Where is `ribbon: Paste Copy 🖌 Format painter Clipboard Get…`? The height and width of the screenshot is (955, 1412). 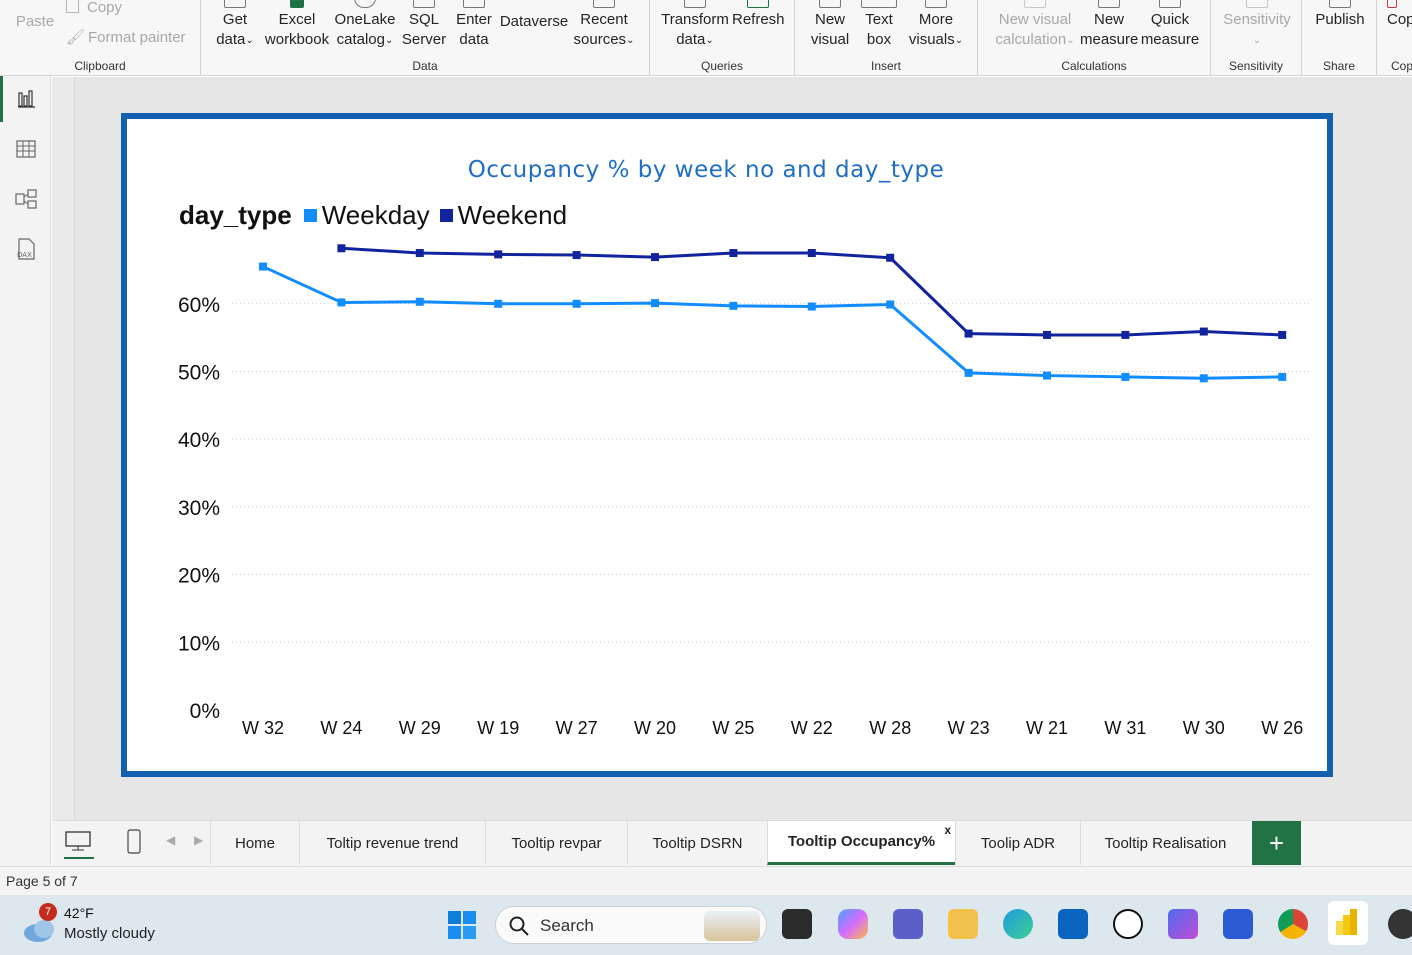 ribbon: Paste Copy 🖌 Format painter Clipboard Get… is located at coordinates (706, 38).